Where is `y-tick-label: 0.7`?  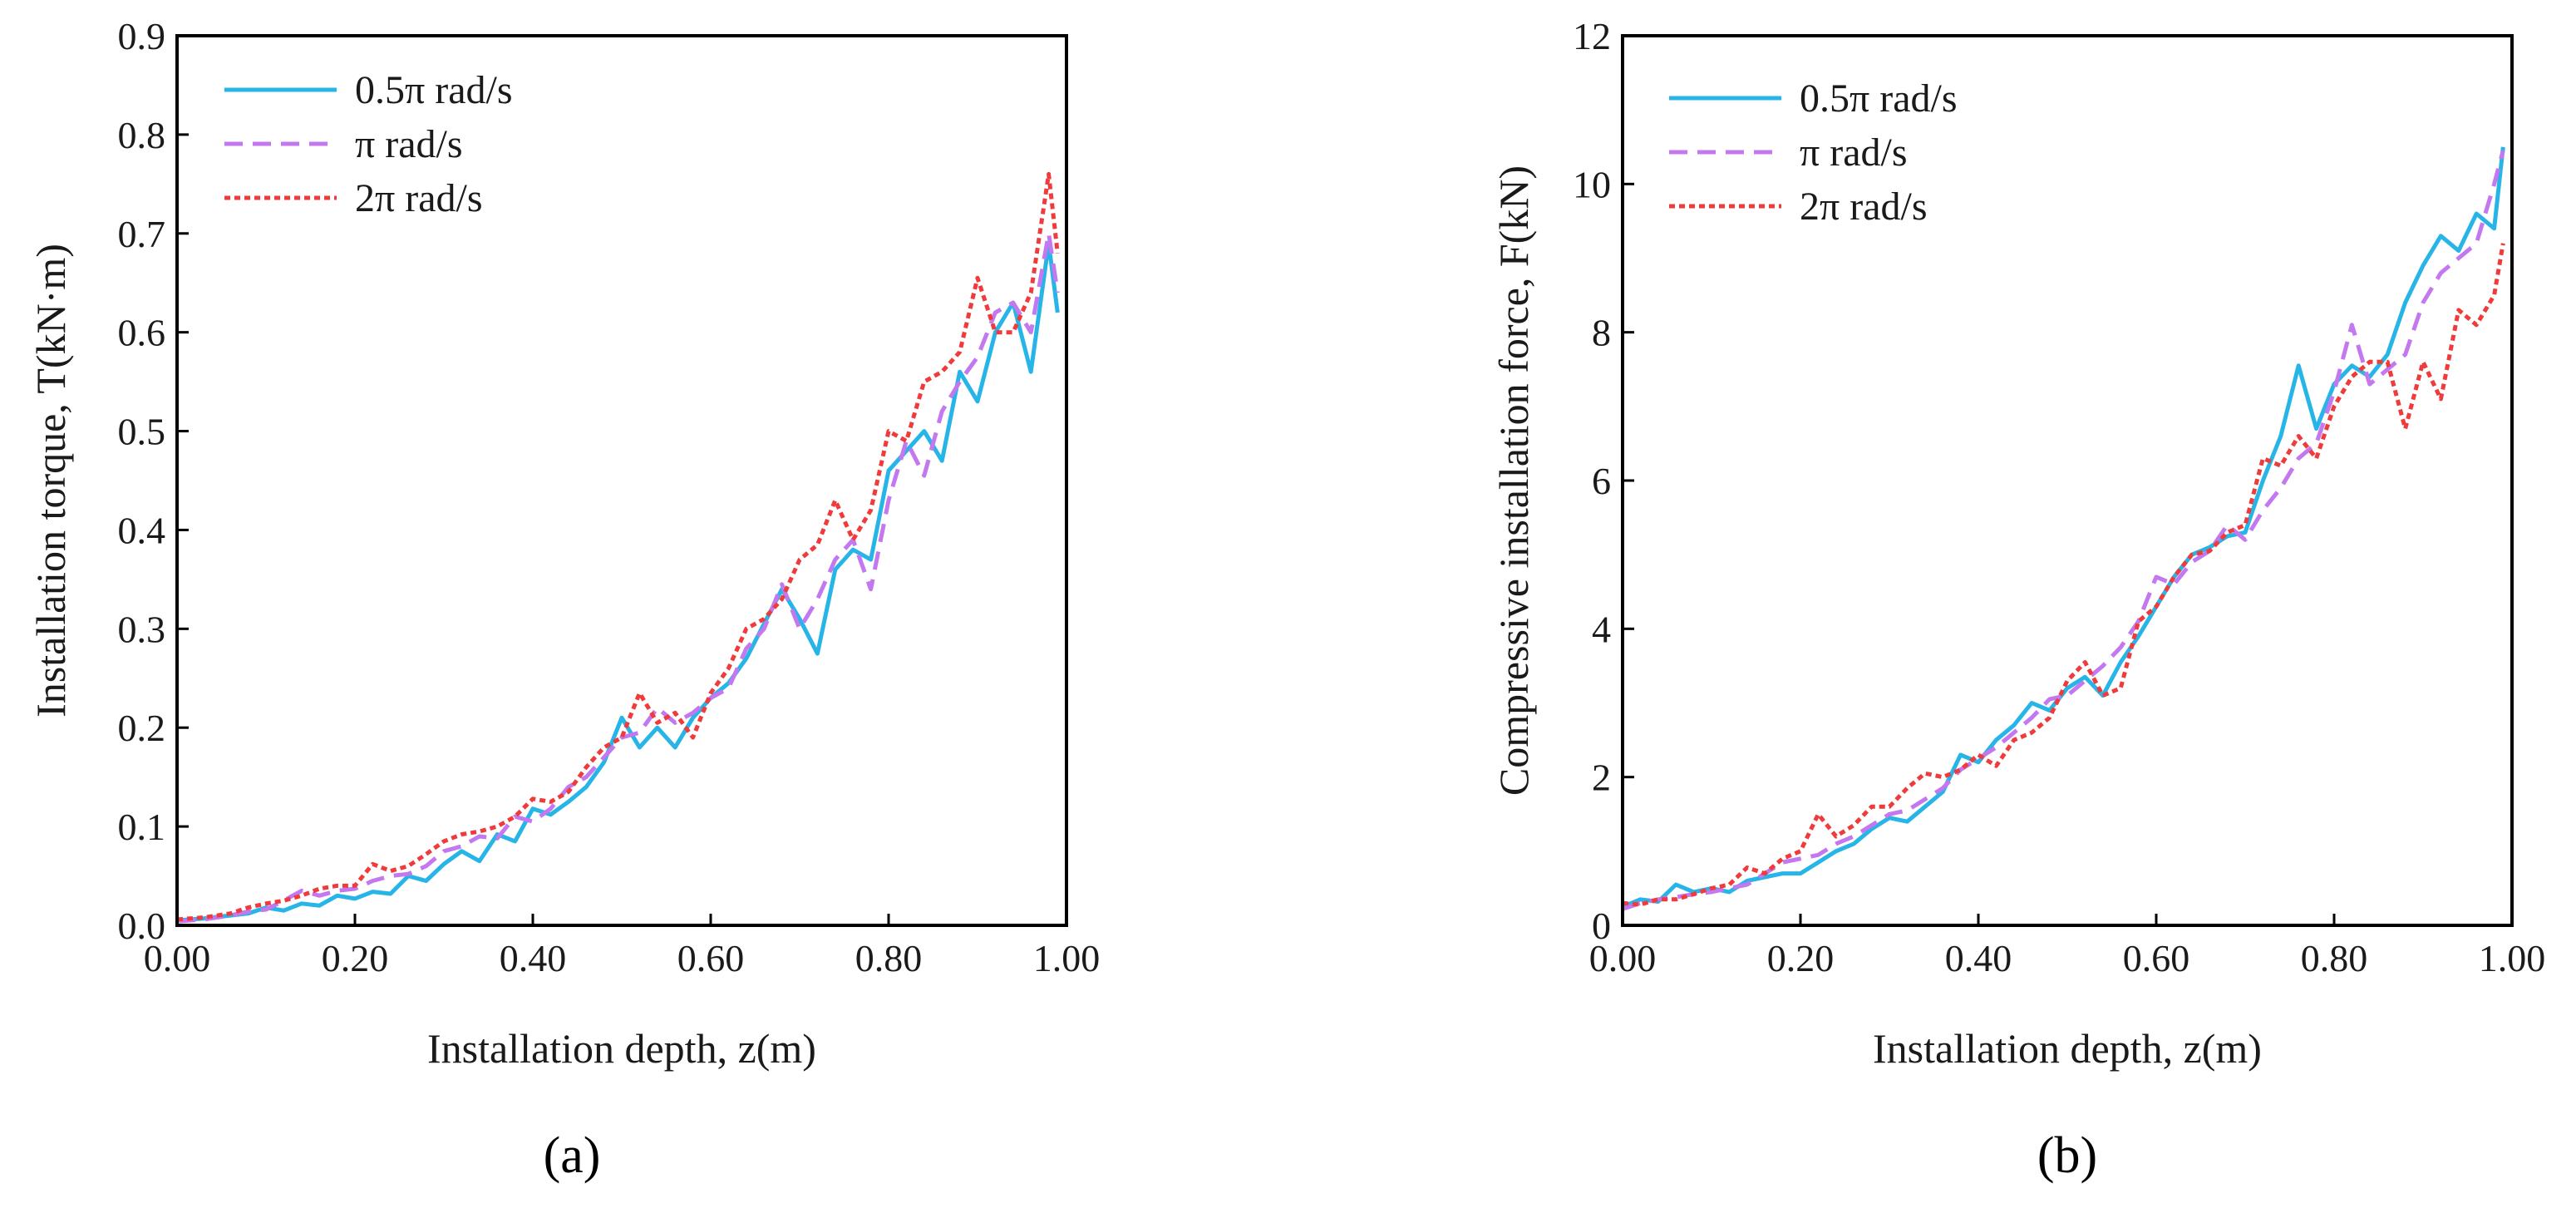
y-tick-label: 0.7 is located at coordinates (142, 234).